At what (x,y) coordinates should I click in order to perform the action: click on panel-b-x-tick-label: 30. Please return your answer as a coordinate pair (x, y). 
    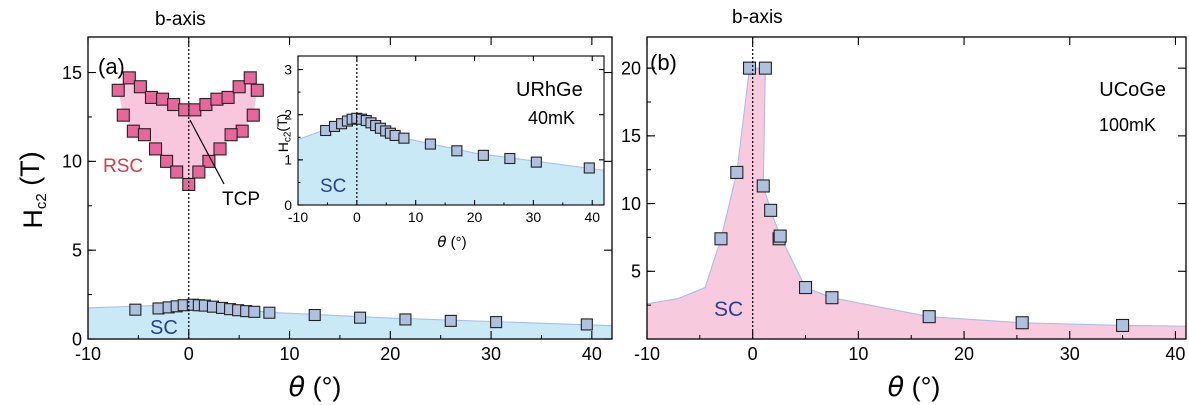
    Looking at the image, I should click on (1070, 354).